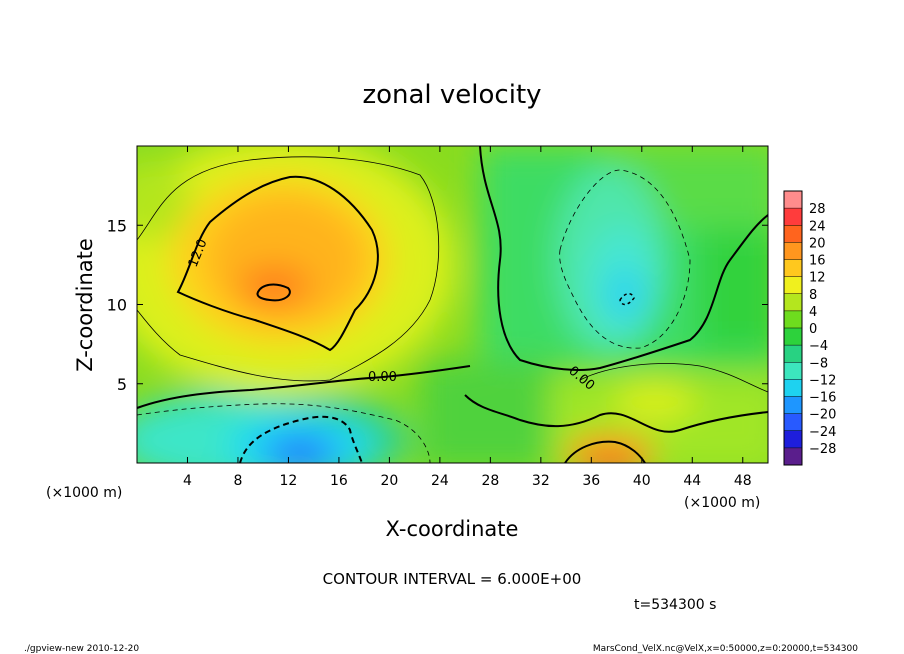 Image resolution: width=904 pixels, height=654 pixels. Describe the element at coordinates (541, 481) in the screenshot. I see `x-tick-label: 32` at that location.